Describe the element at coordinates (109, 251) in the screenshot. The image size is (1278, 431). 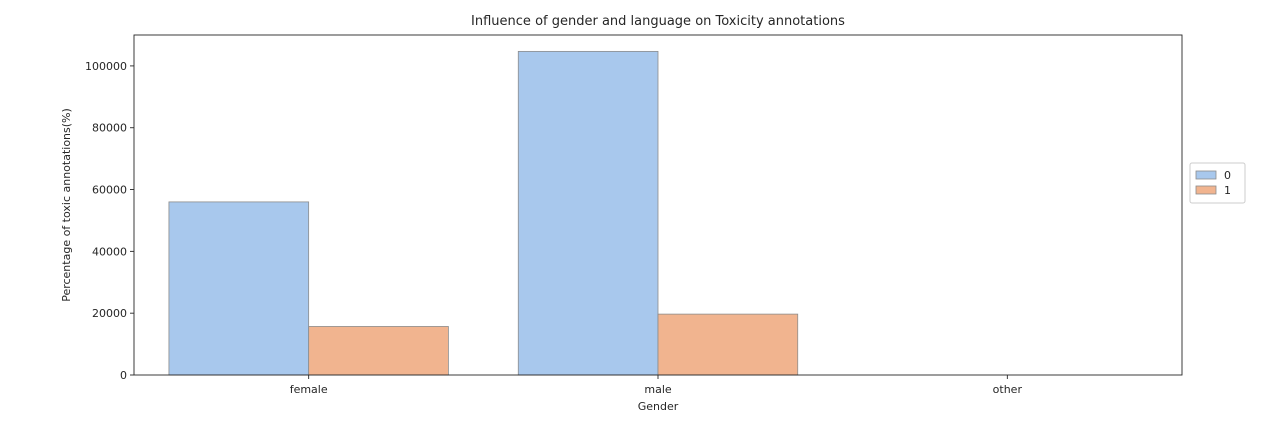
I see `y-tick-label: 40000` at that location.